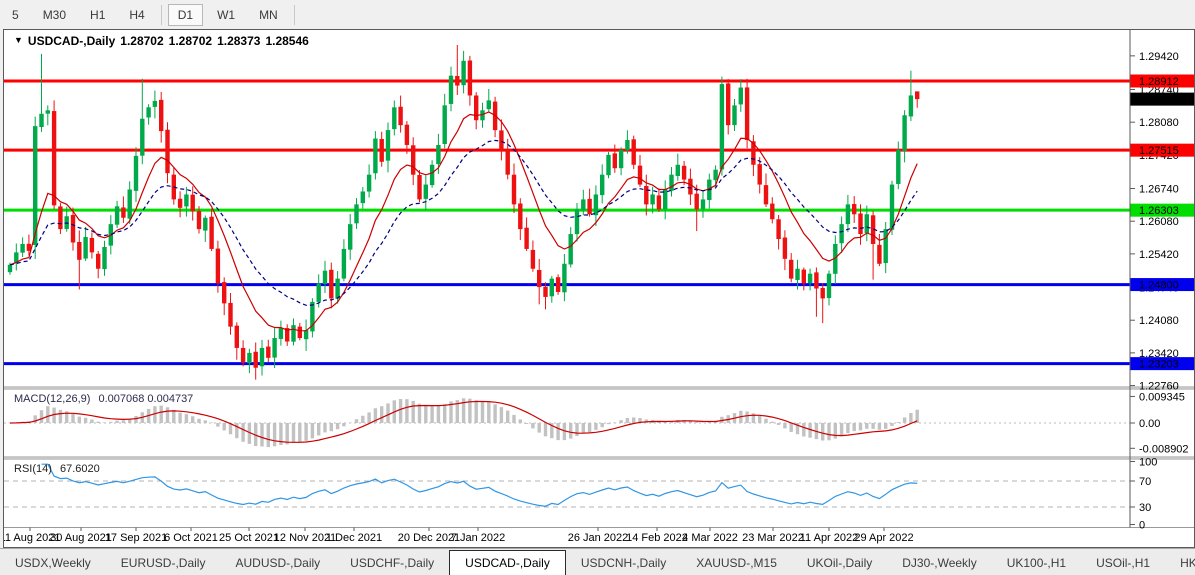 Image resolution: width=1195 pixels, height=575 pixels. I want to click on tab-usoil-h1: USOil-,H1, so click(1123, 562).